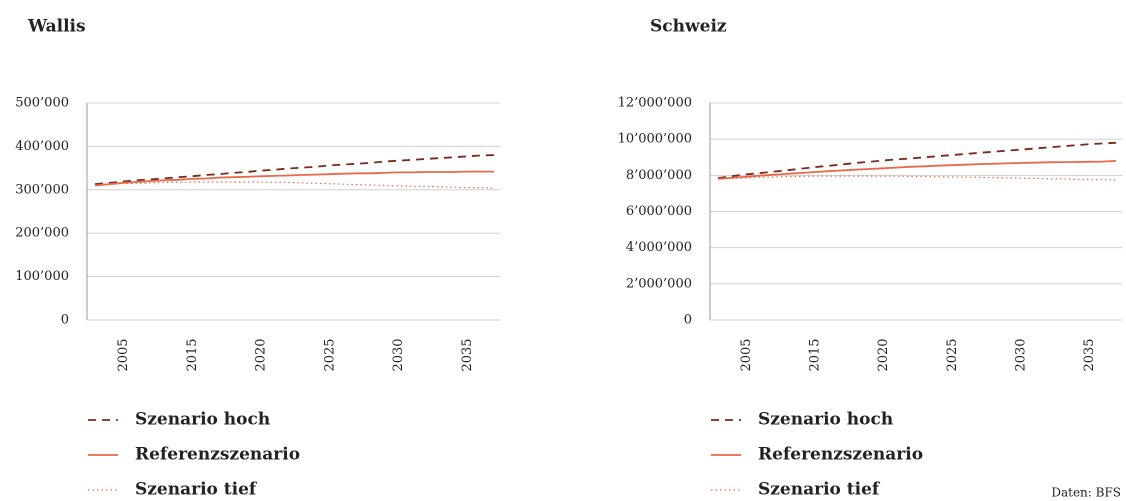  Describe the element at coordinates (42, 189) in the screenshot. I see `y-tick-label: 300’000` at that location.